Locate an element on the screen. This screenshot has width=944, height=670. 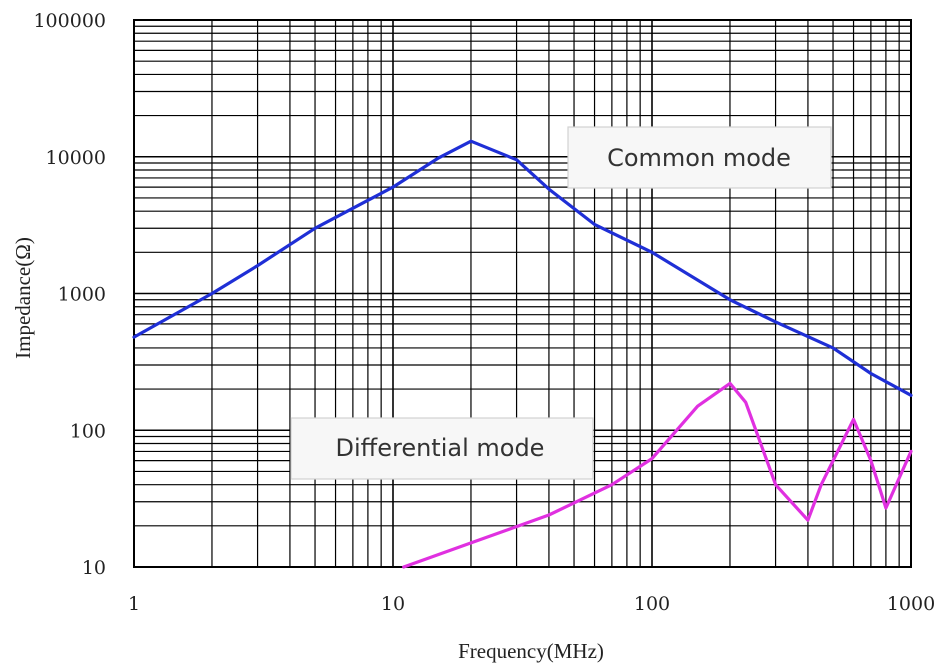
y-tick-label: 10 is located at coordinates (94, 568).